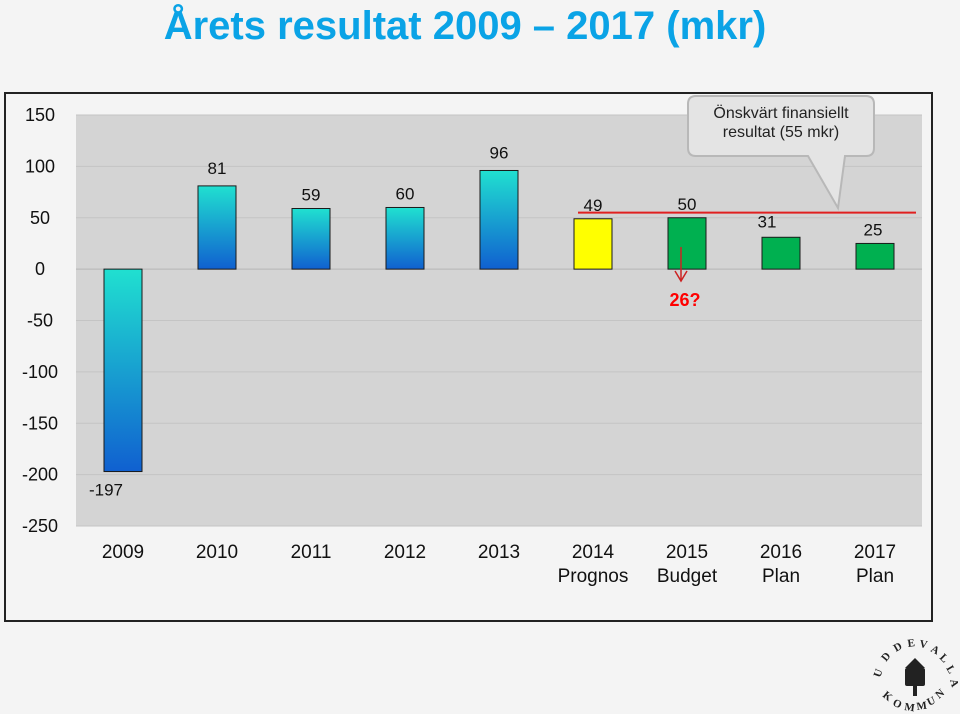 The height and width of the screenshot is (714, 960). Describe the element at coordinates (123, 552) in the screenshot. I see `x-tick-label: 2009` at that location.